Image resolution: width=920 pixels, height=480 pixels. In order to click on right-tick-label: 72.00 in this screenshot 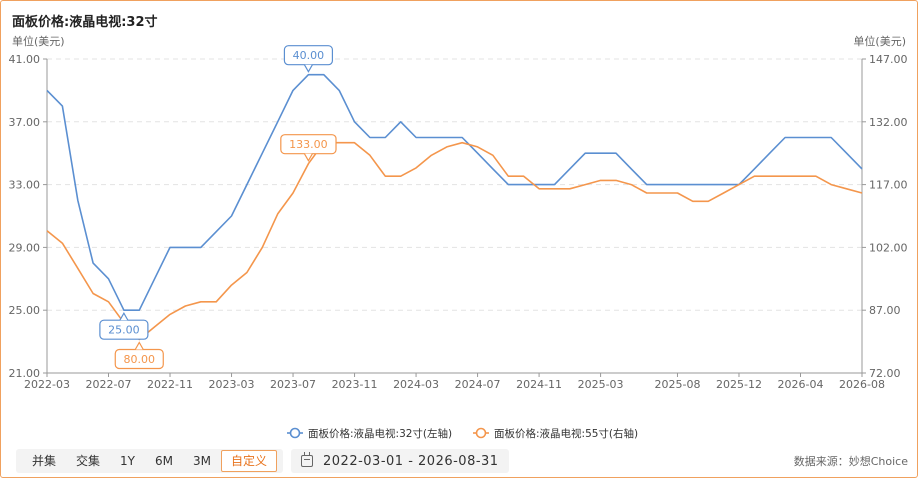, I will do `click(885, 373)`.